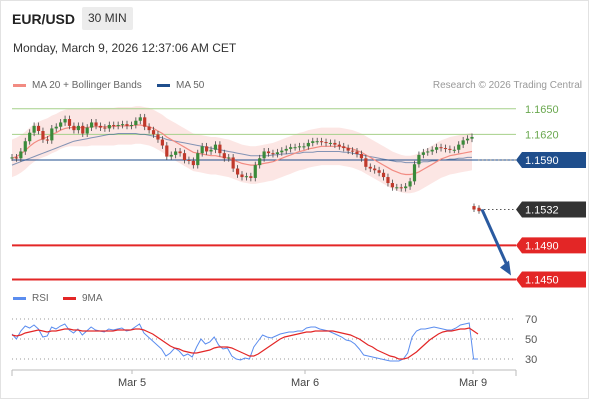 The height and width of the screenshot is (400, 590). I want to click on forecast-arrow-icon, so click(505, 268).